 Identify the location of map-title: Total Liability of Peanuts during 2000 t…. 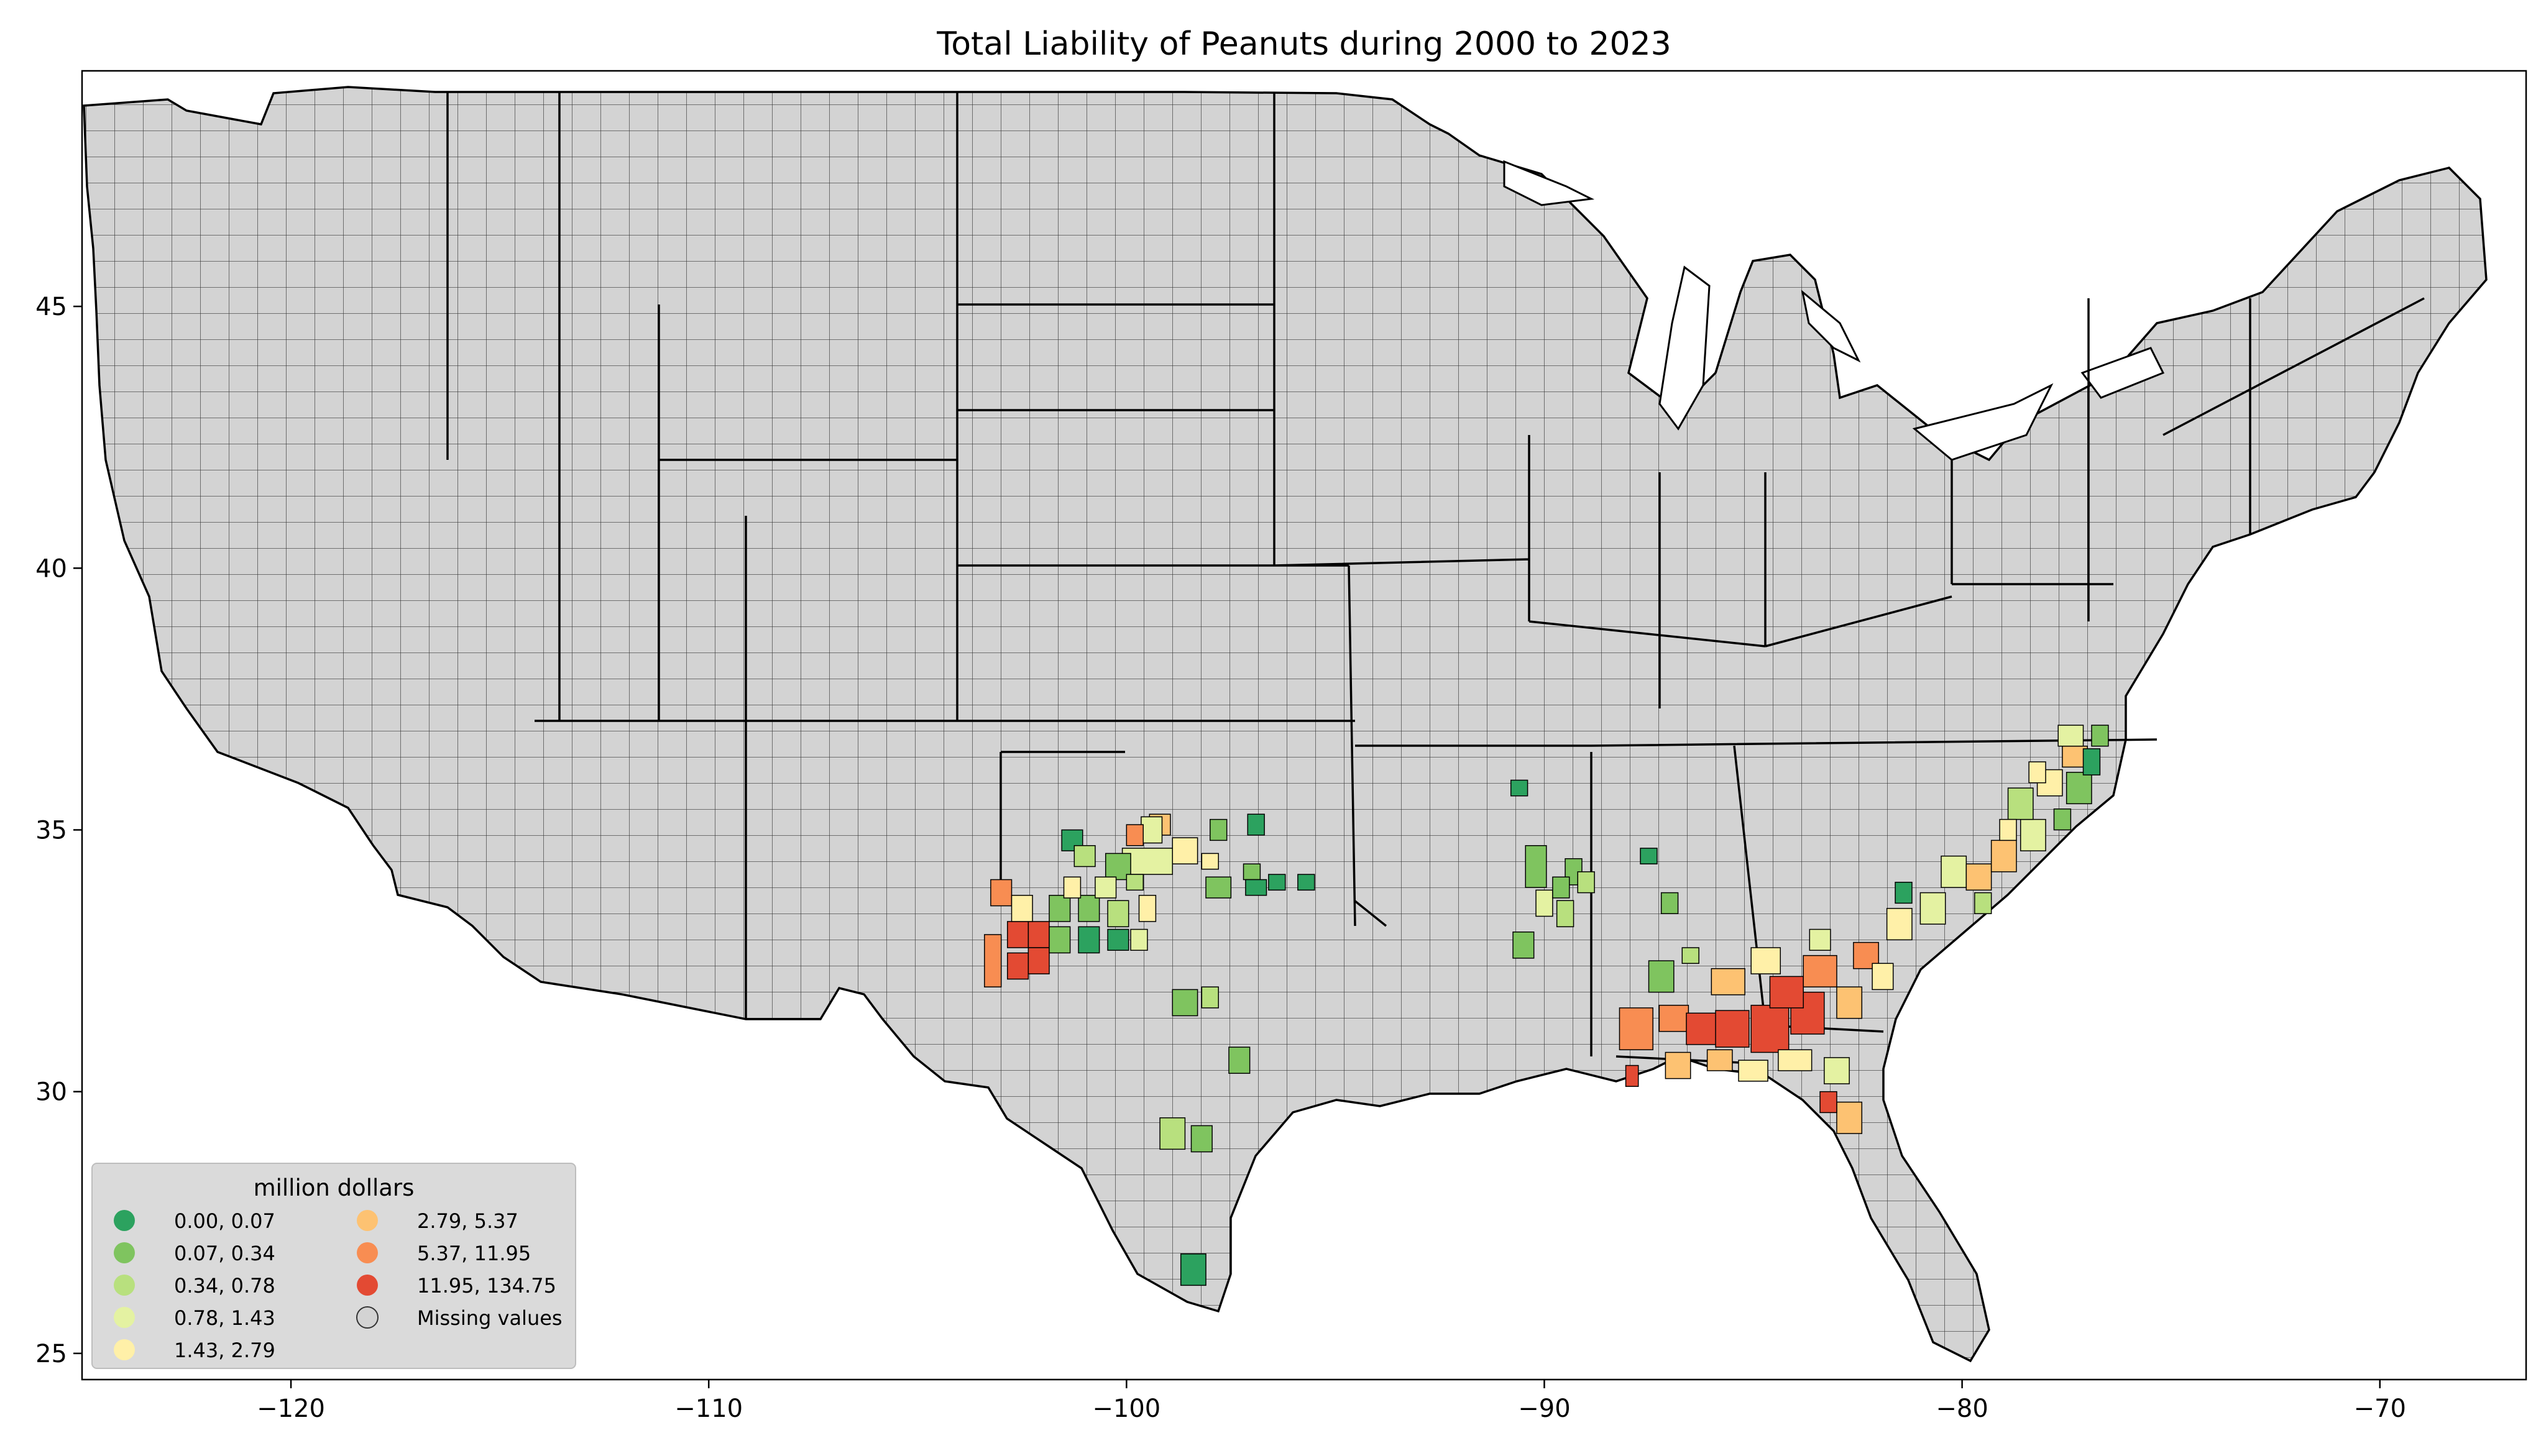
(1303, 44).